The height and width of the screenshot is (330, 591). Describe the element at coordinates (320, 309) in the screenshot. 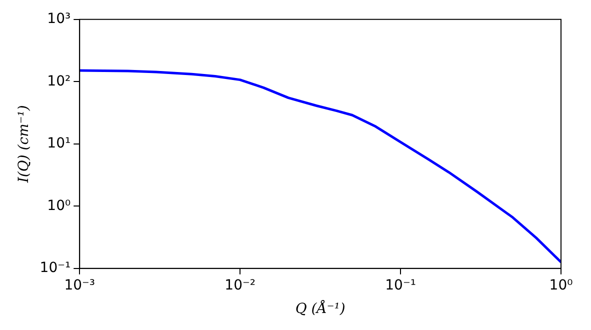

I see `x-axis-title: Q (Å⁻¹)` at that location.